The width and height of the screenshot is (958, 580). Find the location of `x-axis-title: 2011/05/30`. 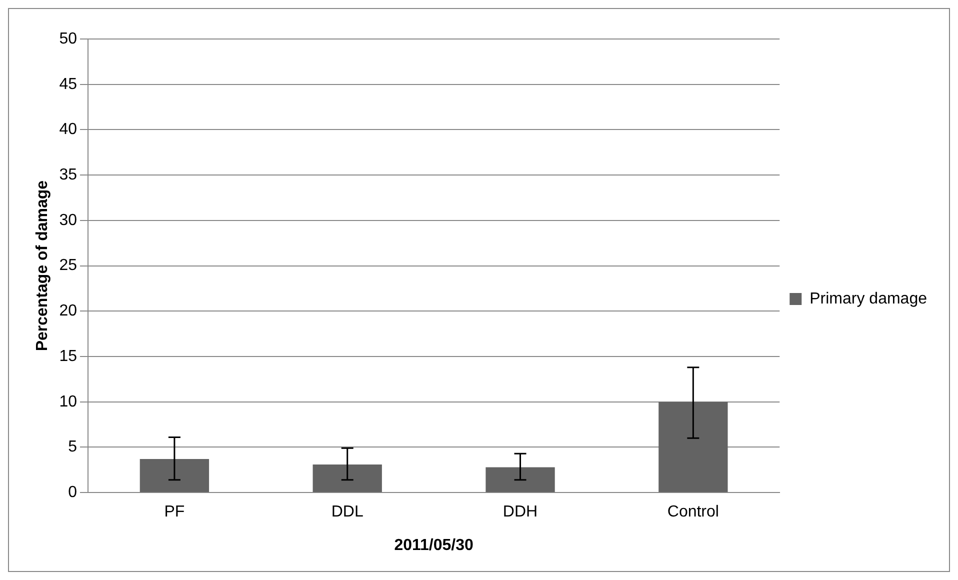

x-axis-title: 2011/05/30 is located at coordinates (434, 545).